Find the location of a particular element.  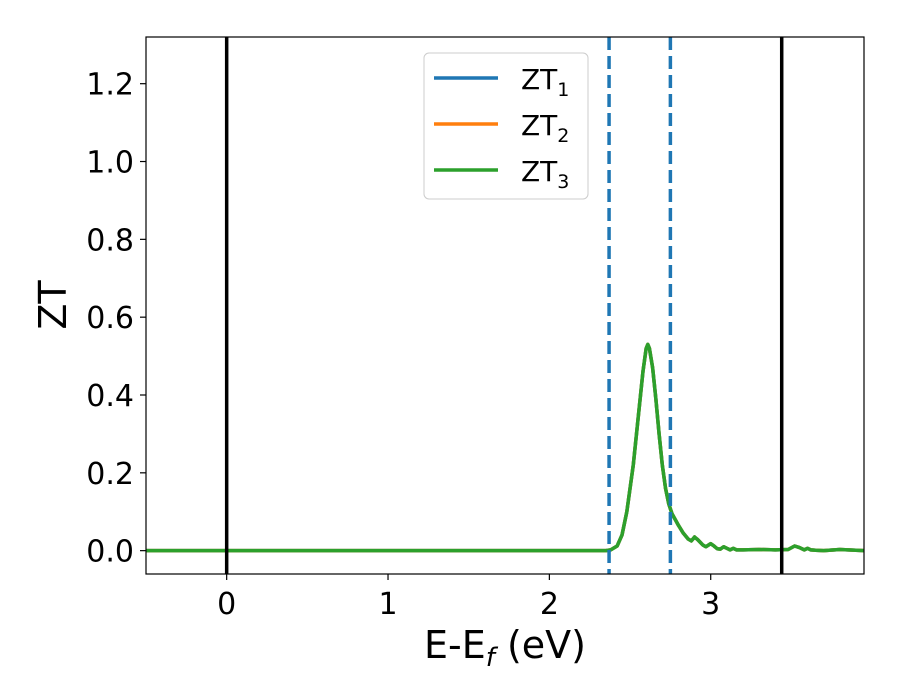

y-axis-title: ZT is located at coordinates (53, 305).